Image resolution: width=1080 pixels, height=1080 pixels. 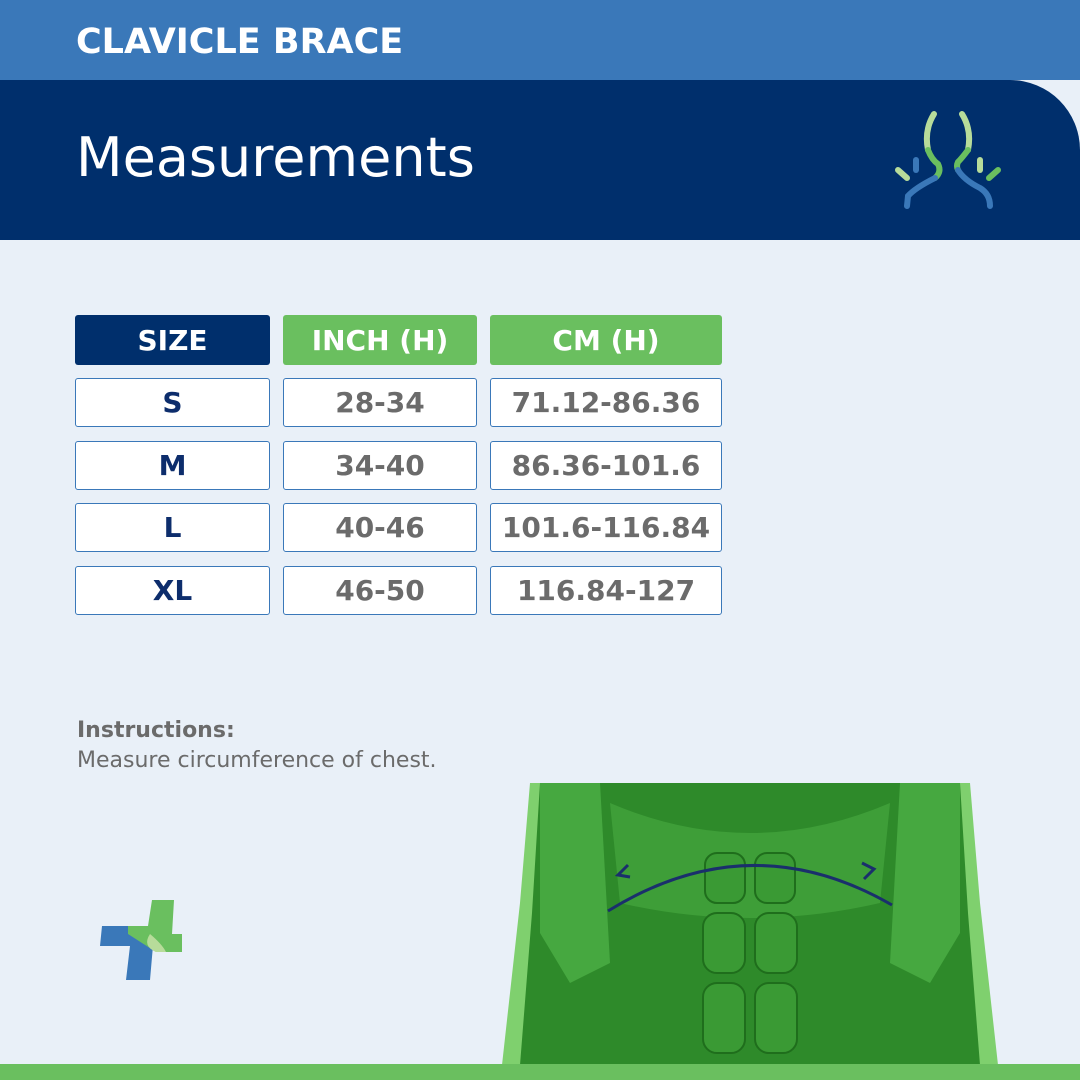 What do you see at coordinates (540, 40) in the screenshot?
I see `top-bar` at bounding box center [540, 40].